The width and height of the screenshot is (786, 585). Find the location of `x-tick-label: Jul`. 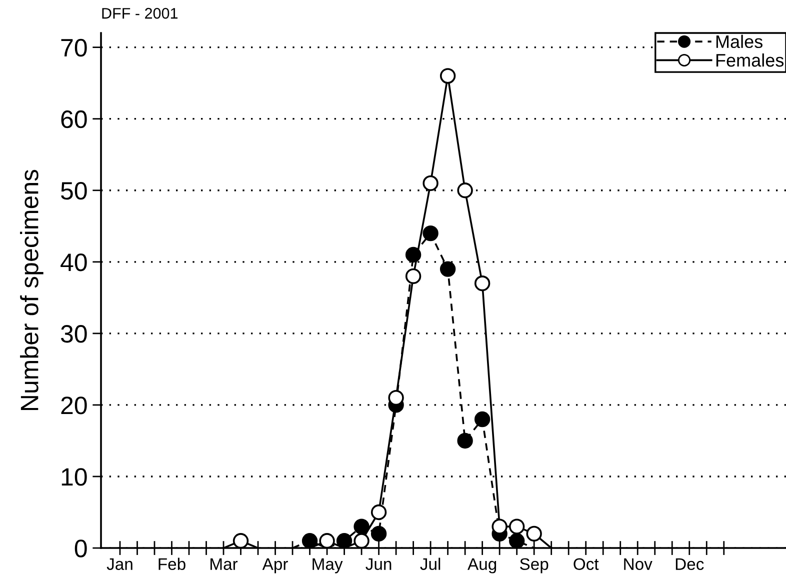

x-tick-label: Jul is located at coordinates (430, 564).